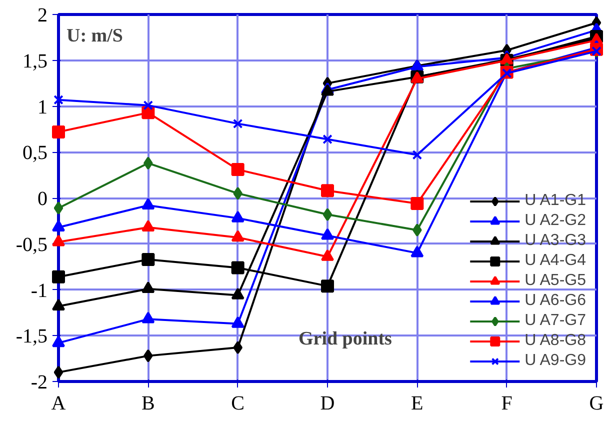 This screenshot has width=608, height=421. What do you see at coordinates (148, 403) in the screenshot?
I see `x-tick-label: B` at bounding box center [148, 403].